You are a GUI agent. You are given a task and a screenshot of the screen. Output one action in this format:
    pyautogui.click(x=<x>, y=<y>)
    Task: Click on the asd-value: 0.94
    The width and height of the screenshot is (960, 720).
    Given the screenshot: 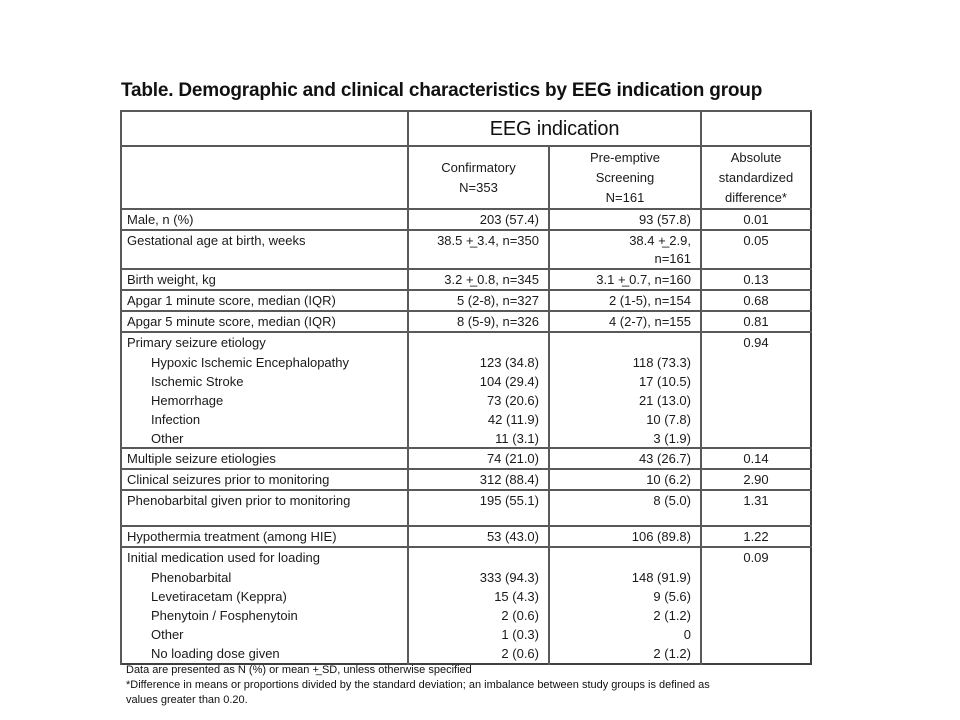 What is the action you would take?
    pyautogui.click(x=755, y=341)
    